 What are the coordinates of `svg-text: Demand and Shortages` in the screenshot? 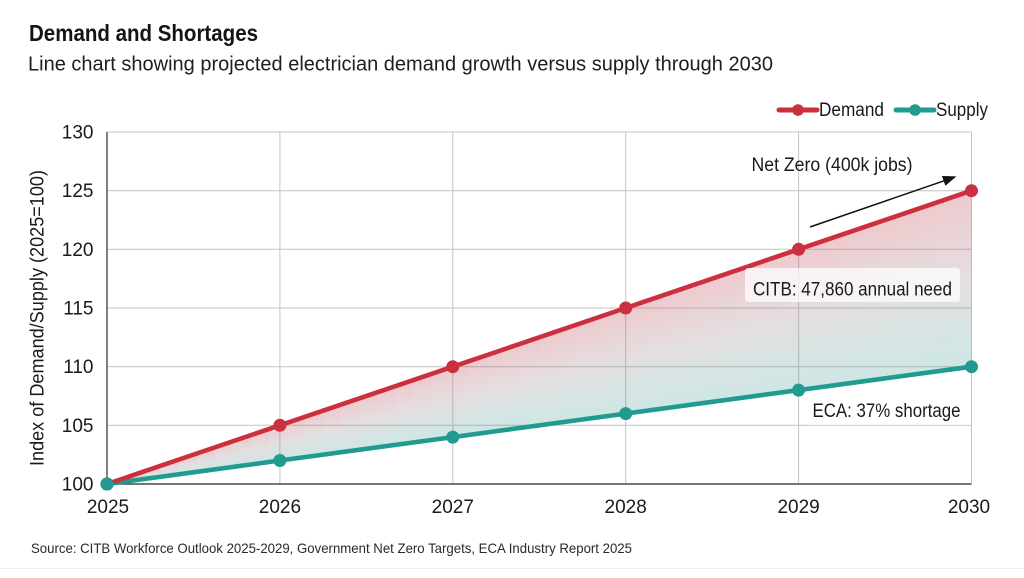 It's located at (143, 33).